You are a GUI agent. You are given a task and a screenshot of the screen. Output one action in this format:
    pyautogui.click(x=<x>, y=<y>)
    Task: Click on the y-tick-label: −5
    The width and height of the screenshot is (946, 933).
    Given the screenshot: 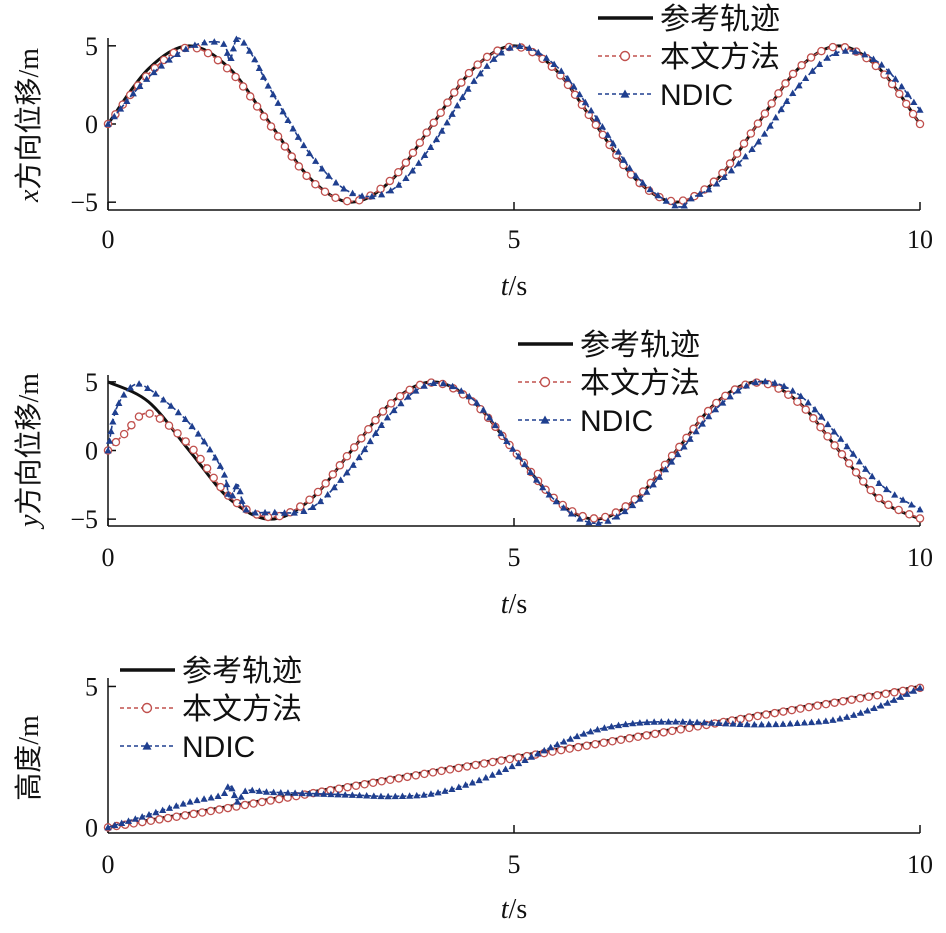 What is the action you would take?
    pyautogui.click(x=84, y=202)
    